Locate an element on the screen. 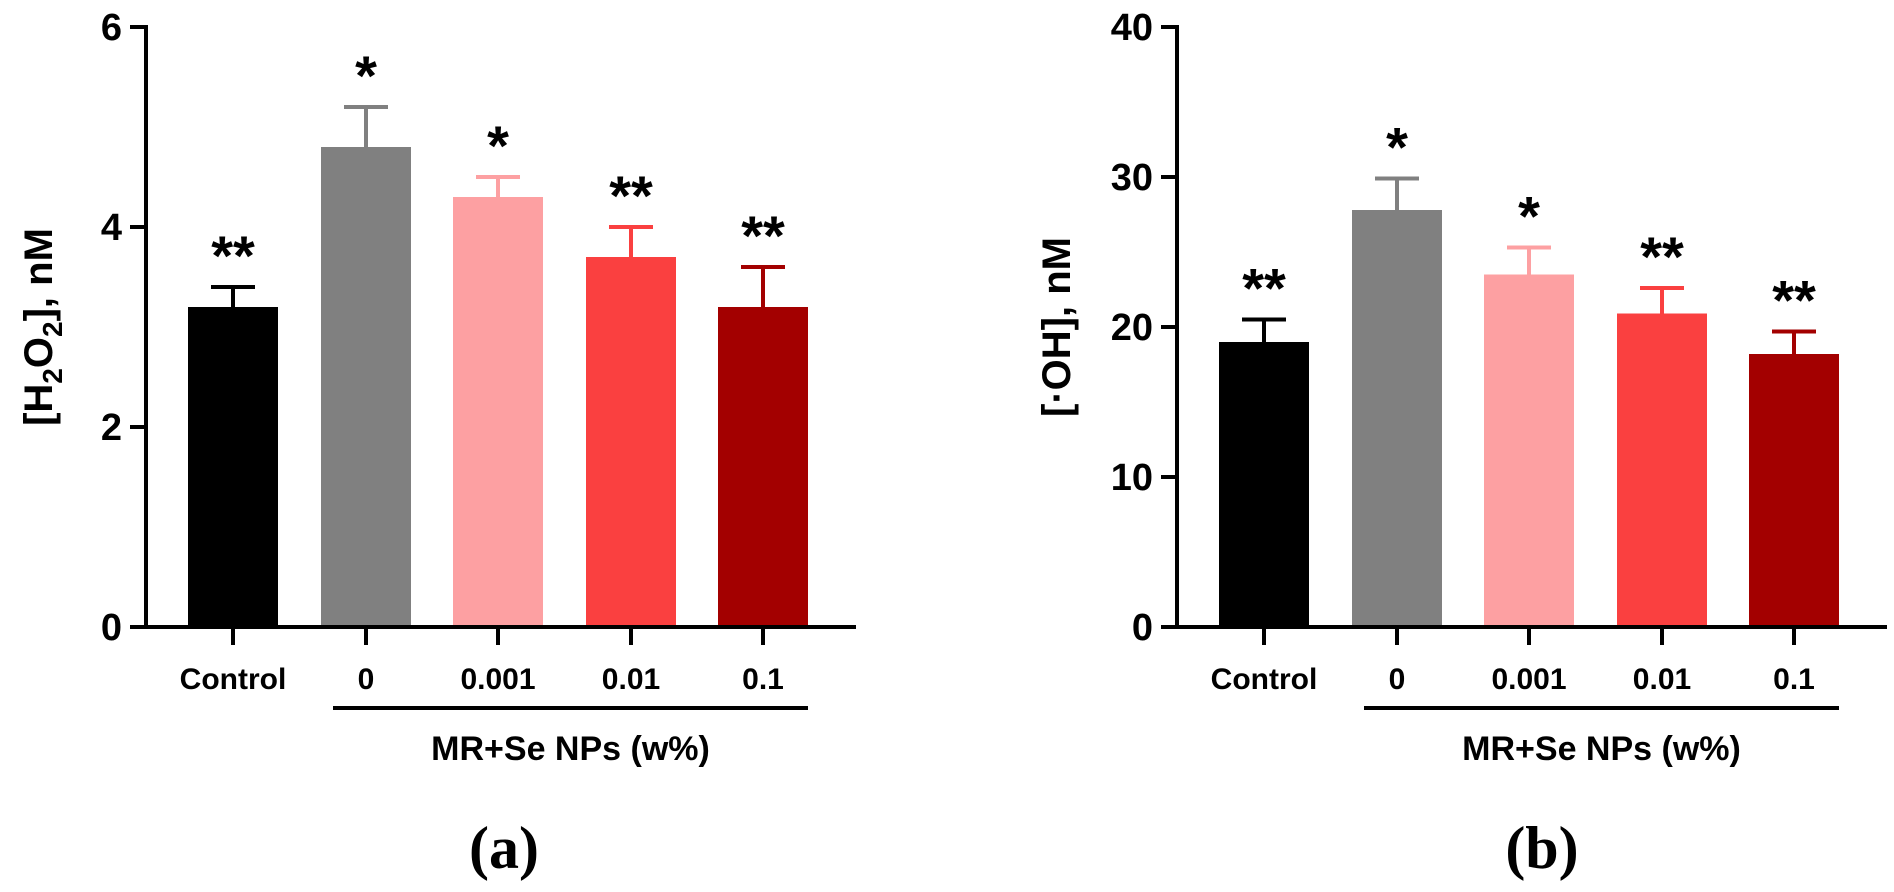 Image resolution: width=1894 pixels, height=892 pixels. y-tick-label: 4 is located at coordinates (111, 228).